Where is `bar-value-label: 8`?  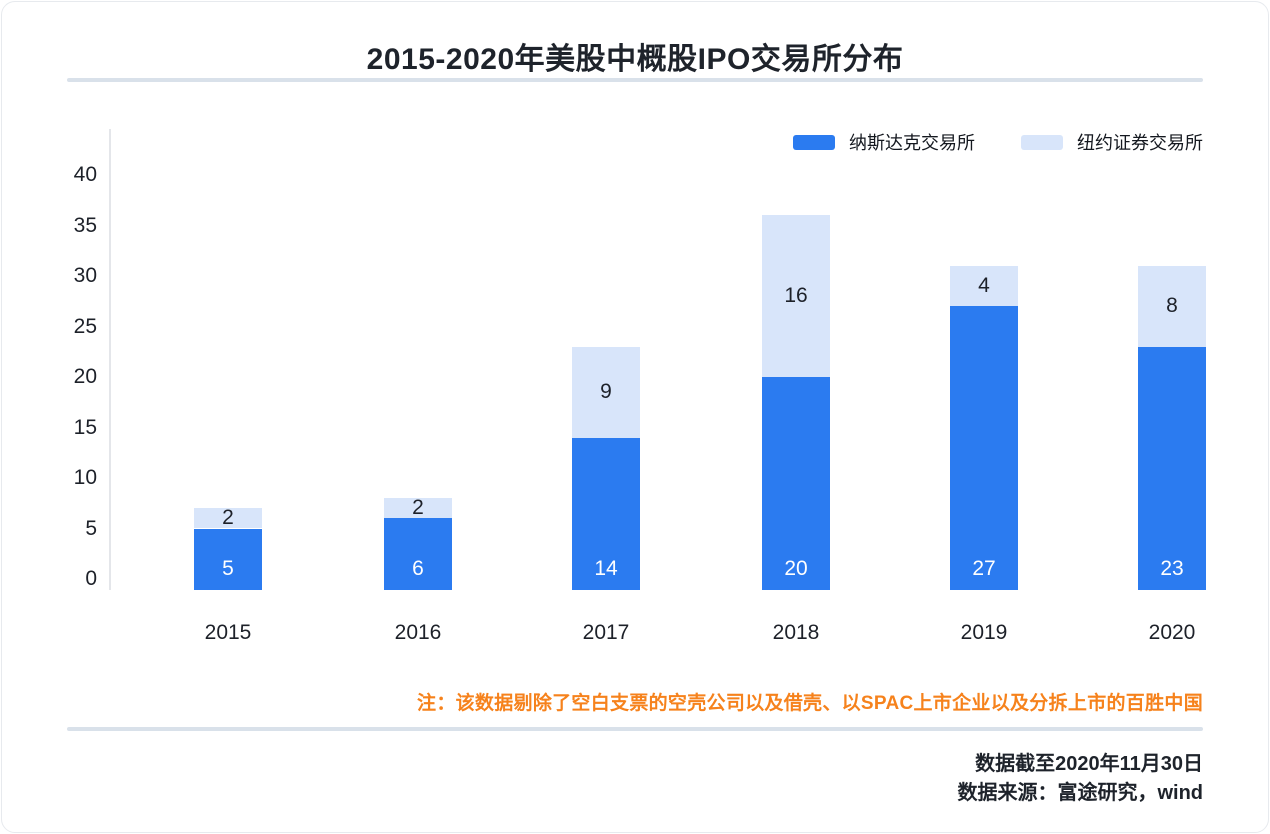
bar-value-label: 8 is located at coordinates (1172, 306).